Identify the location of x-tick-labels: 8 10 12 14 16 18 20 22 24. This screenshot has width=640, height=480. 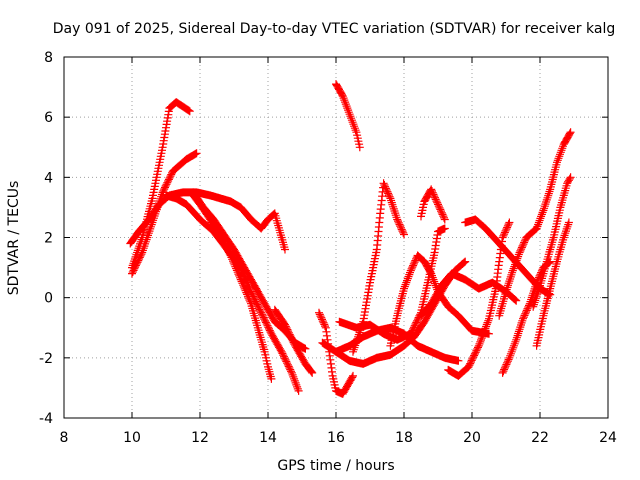
(338, 438).